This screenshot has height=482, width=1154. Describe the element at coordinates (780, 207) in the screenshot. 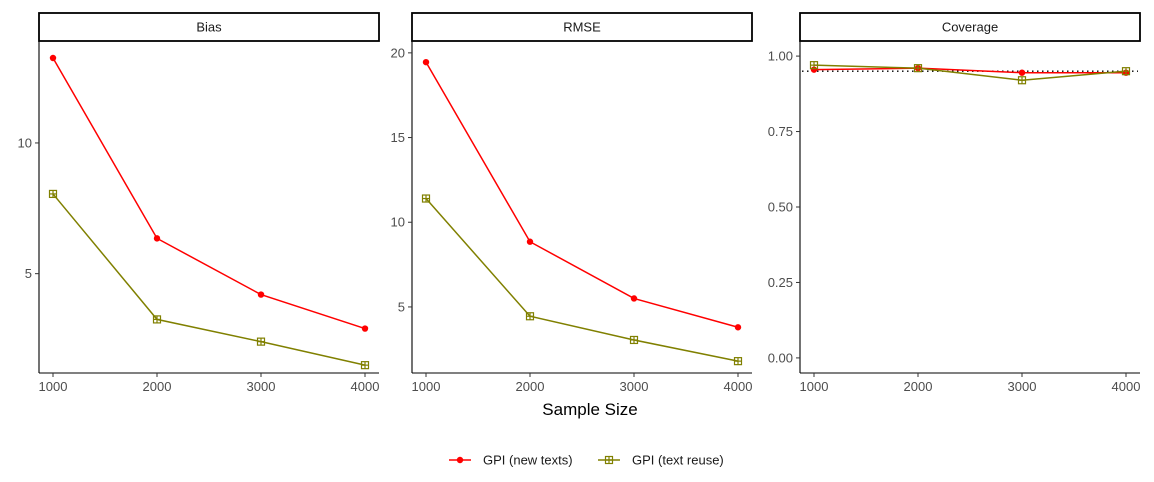

I see `y-tick-label: 0.50` at that location.